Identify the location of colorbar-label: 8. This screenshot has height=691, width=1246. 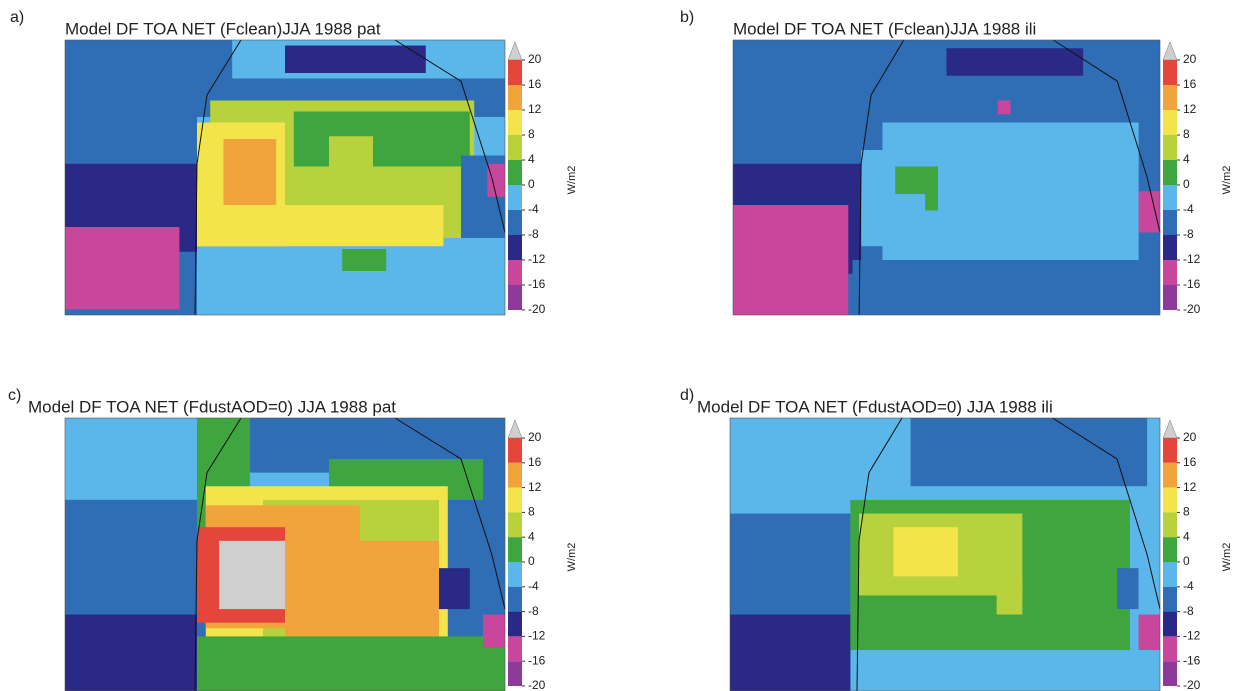
(531, 134).